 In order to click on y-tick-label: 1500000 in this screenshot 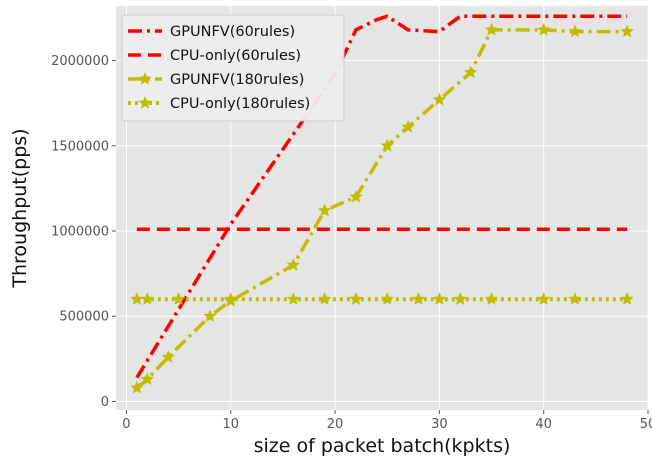, I will do `click(80, 146)`.